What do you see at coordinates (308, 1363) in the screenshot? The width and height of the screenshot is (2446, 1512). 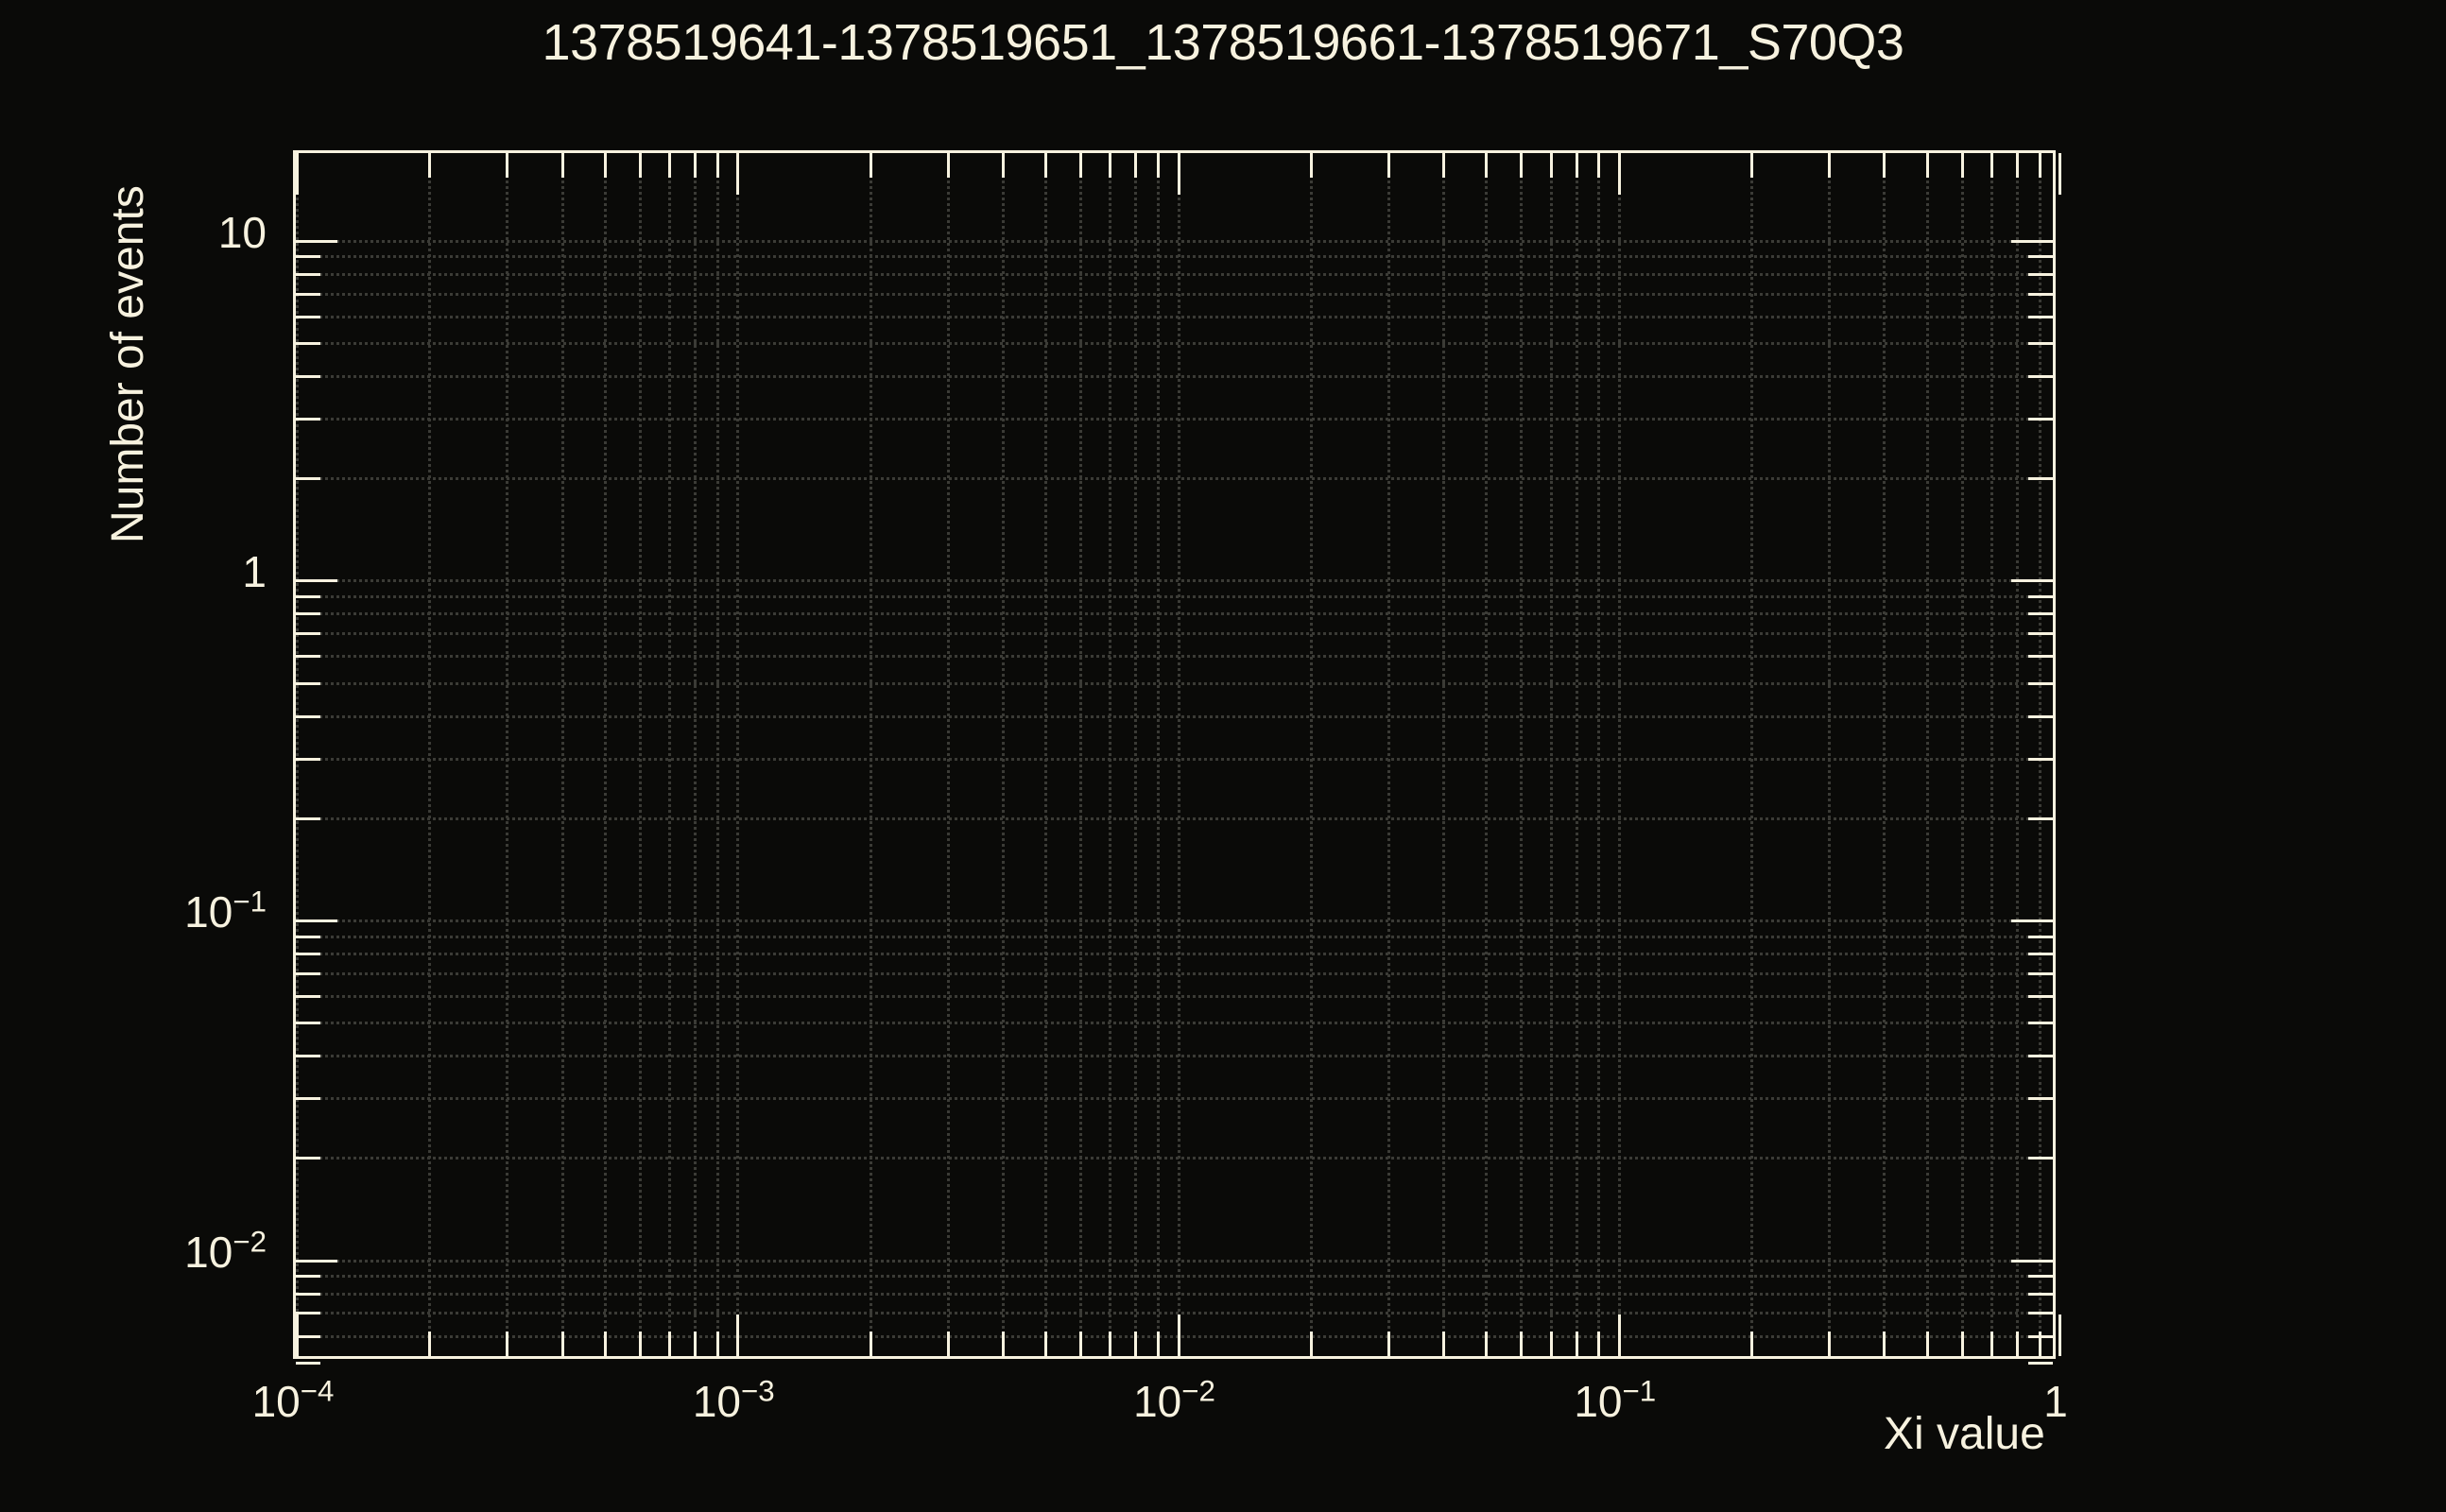 I see `y-axis-minor-tick` at bounding box center [308, 1363].